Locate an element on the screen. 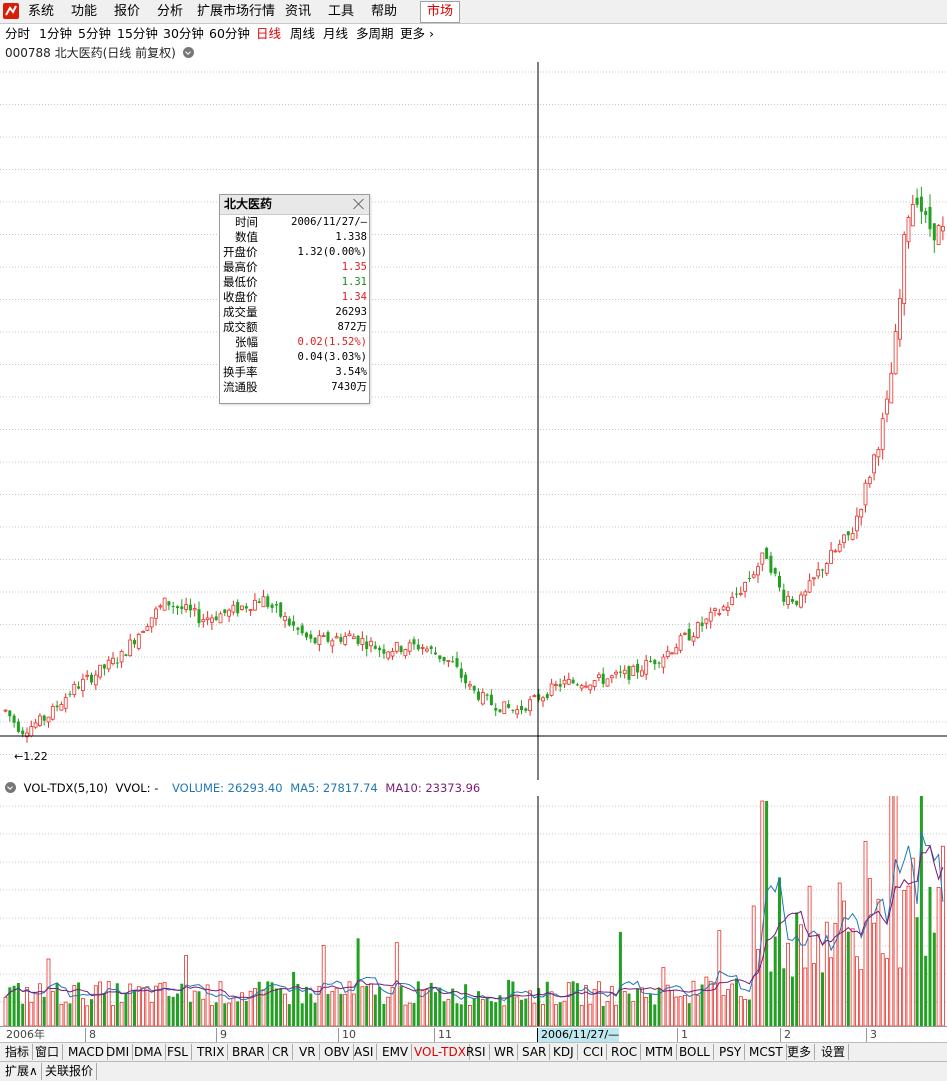 The width and height of the screenshot is (947, 1081). popup-label: 开盘价 is located at coordinates (240, 252).